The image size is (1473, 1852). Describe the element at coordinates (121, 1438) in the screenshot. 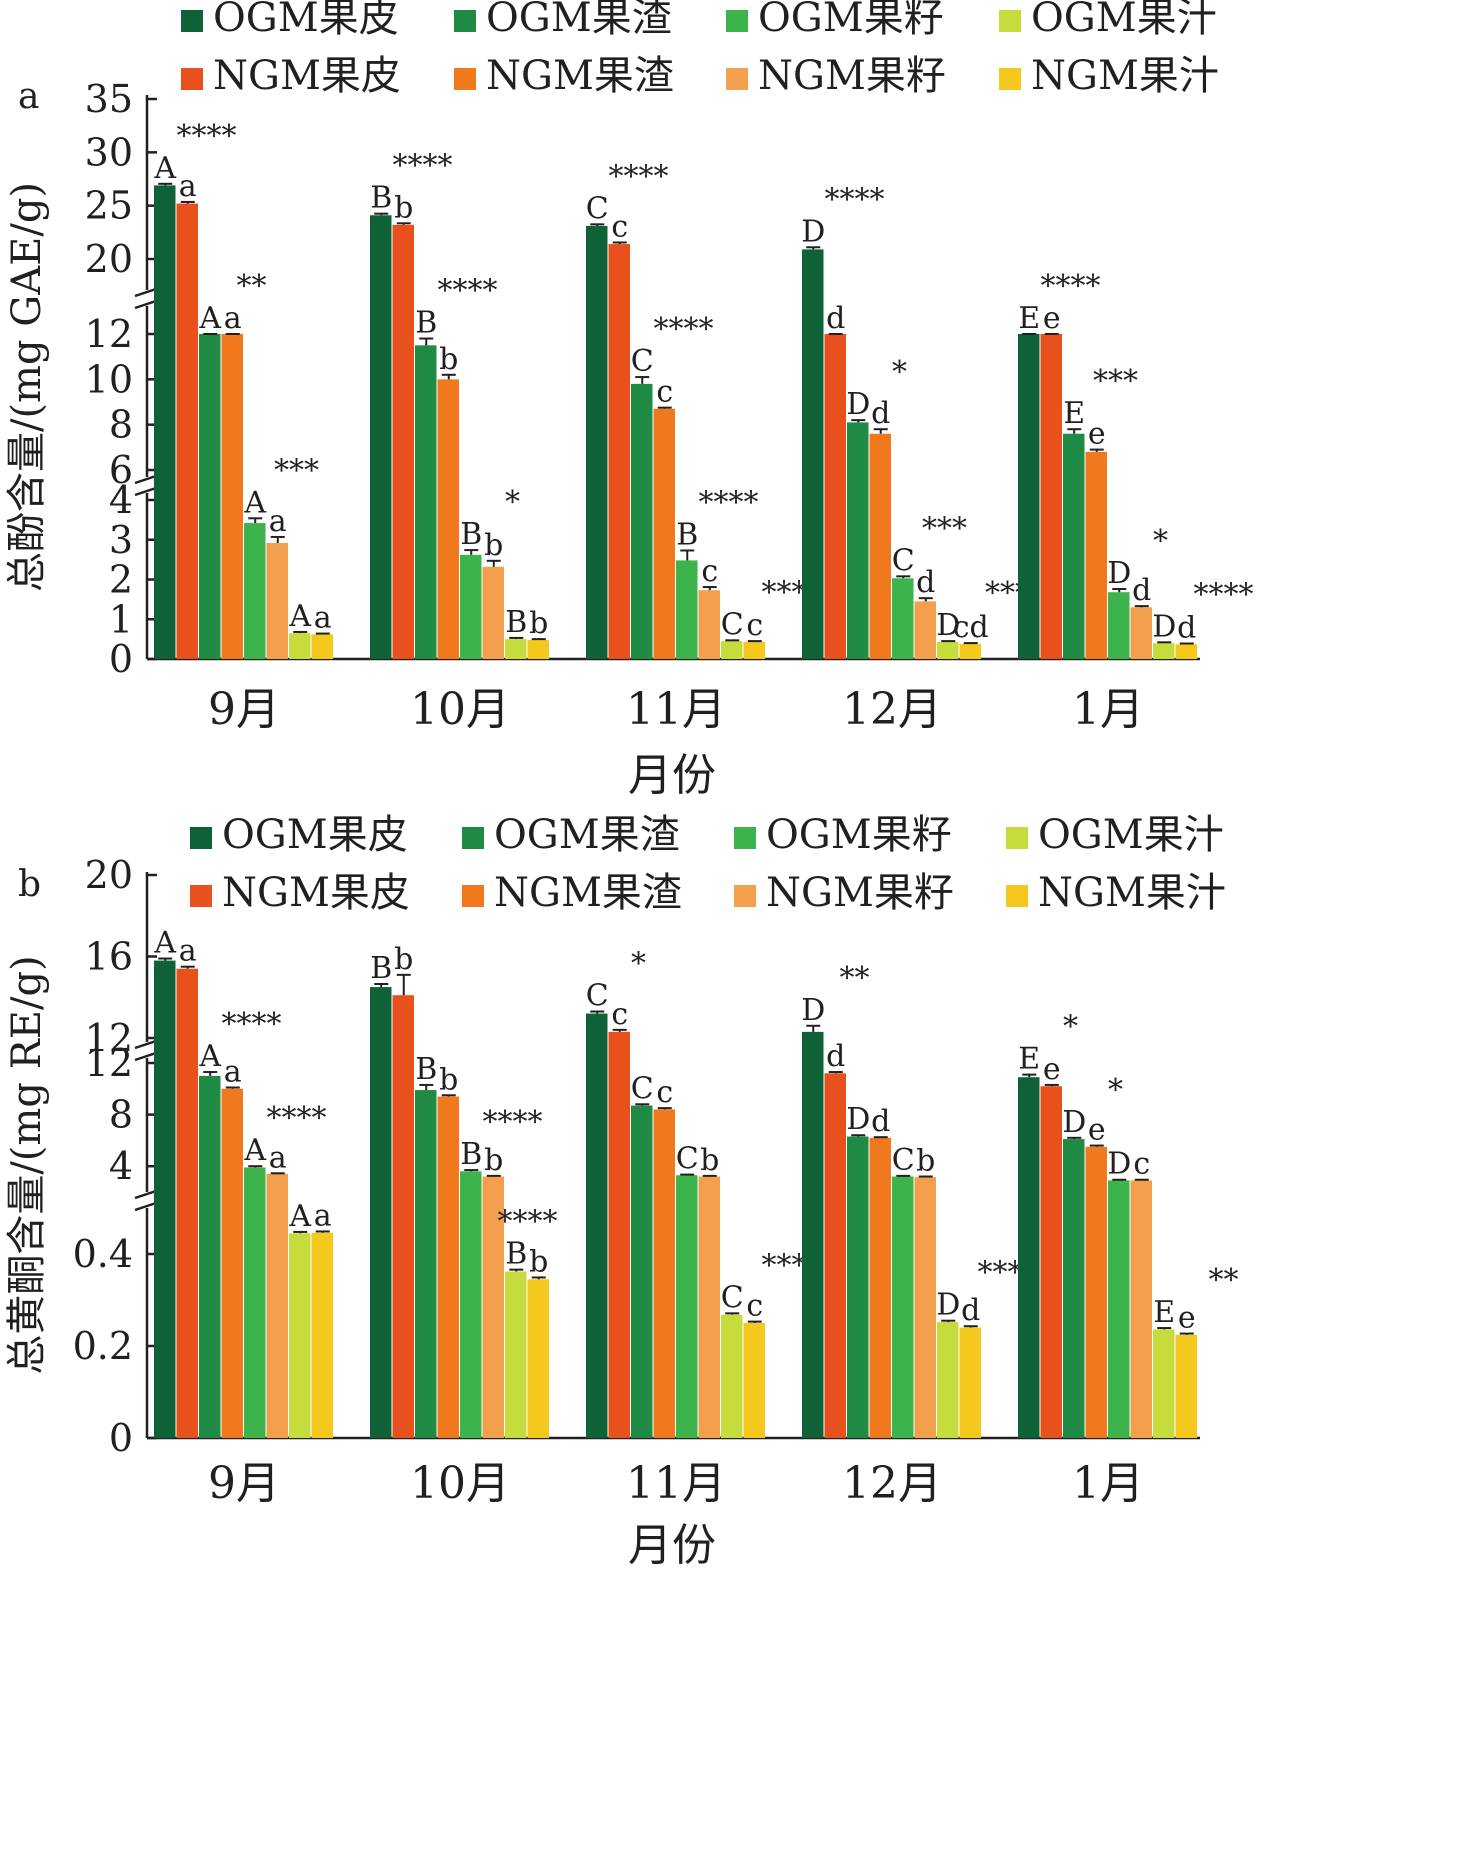

I see `y-tick-label: 0` at that location.